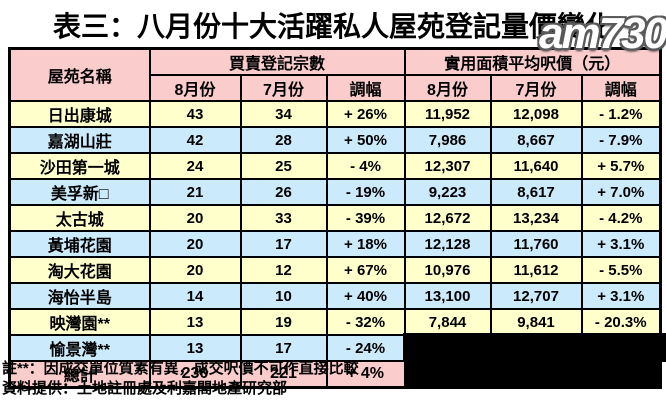  What do you see at coordinates (277, 61) in the screenshot?
I see `registration-count-group-header: 買賣登記宗數` at bounding box center [277, 61].